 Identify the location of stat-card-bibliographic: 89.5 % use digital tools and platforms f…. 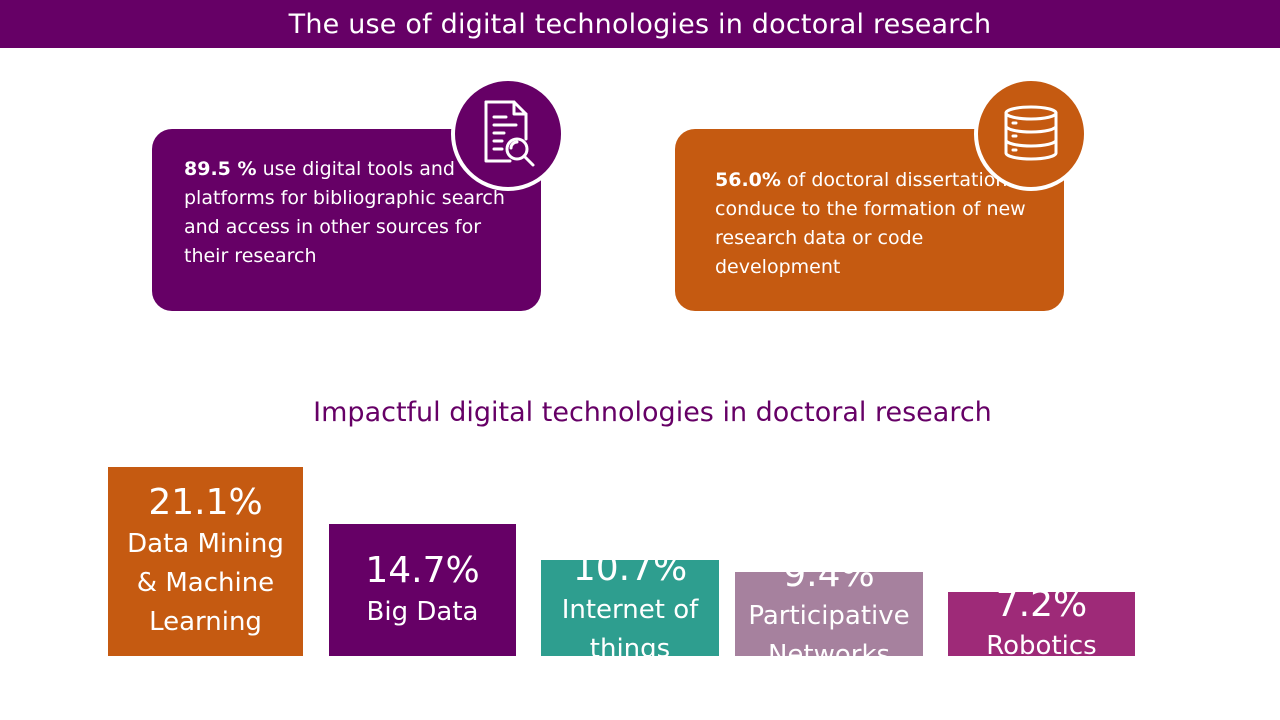
(346, 220).